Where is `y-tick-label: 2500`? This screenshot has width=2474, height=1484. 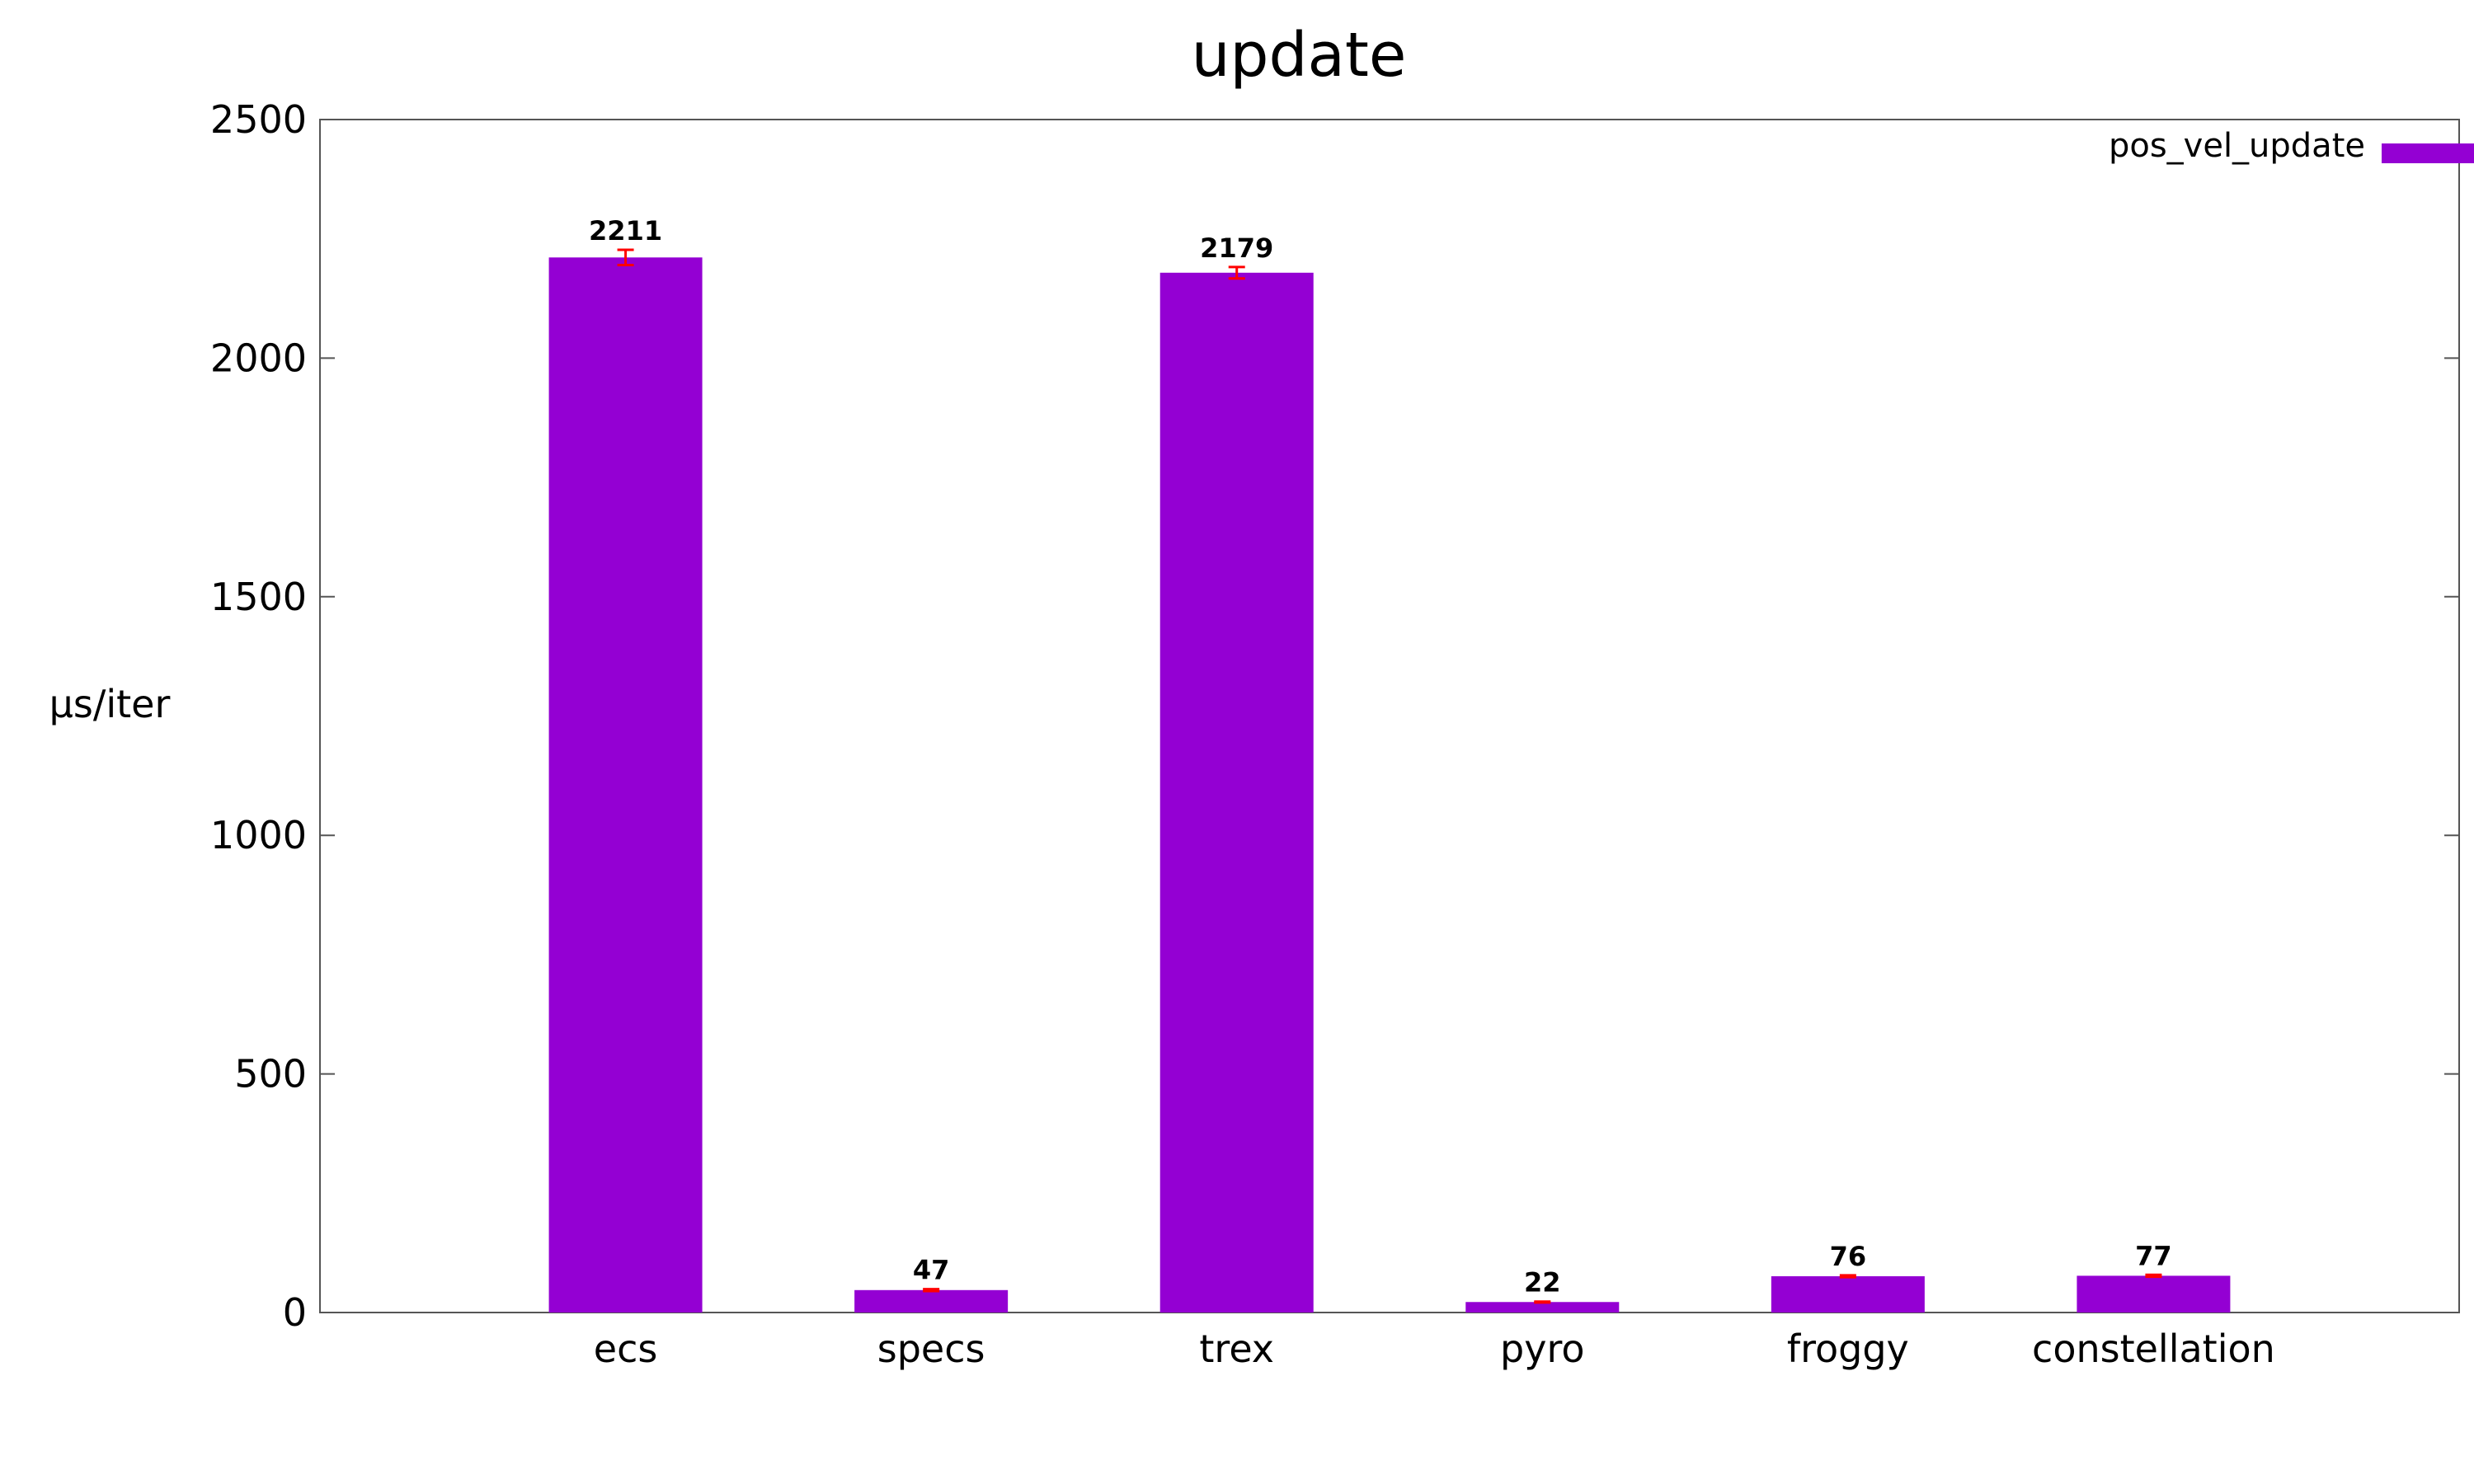
y-tick-label: 2500 is located at coordinates (258, 120).